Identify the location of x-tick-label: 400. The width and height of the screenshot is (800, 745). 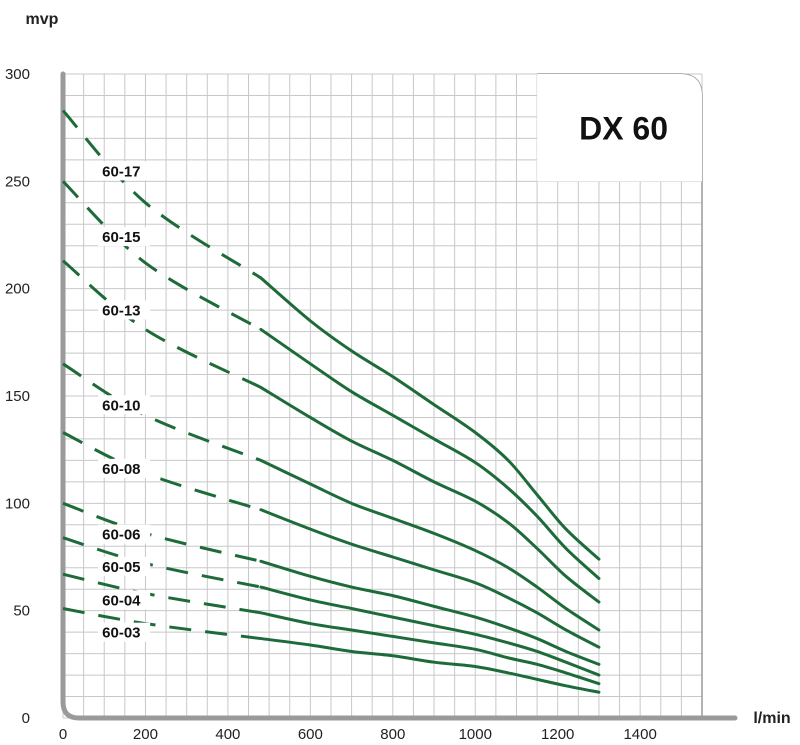
(227, 734).